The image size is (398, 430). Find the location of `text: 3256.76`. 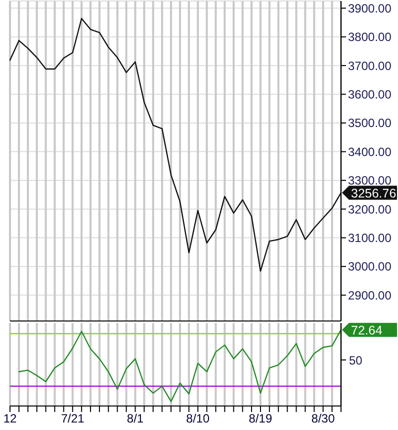

text: 3256.76 is located at coordinates (373, 193).